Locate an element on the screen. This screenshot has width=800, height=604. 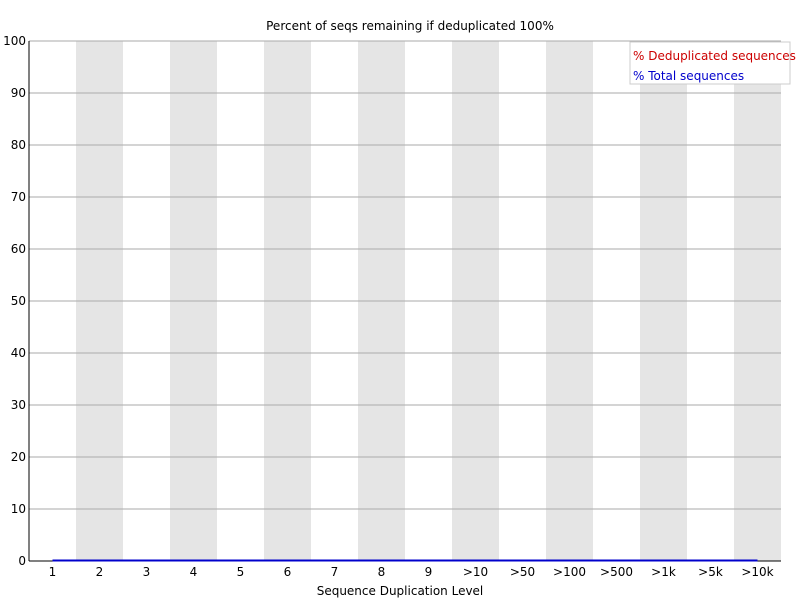
y-tick-label: 50 is located at coordinates (18, 301).